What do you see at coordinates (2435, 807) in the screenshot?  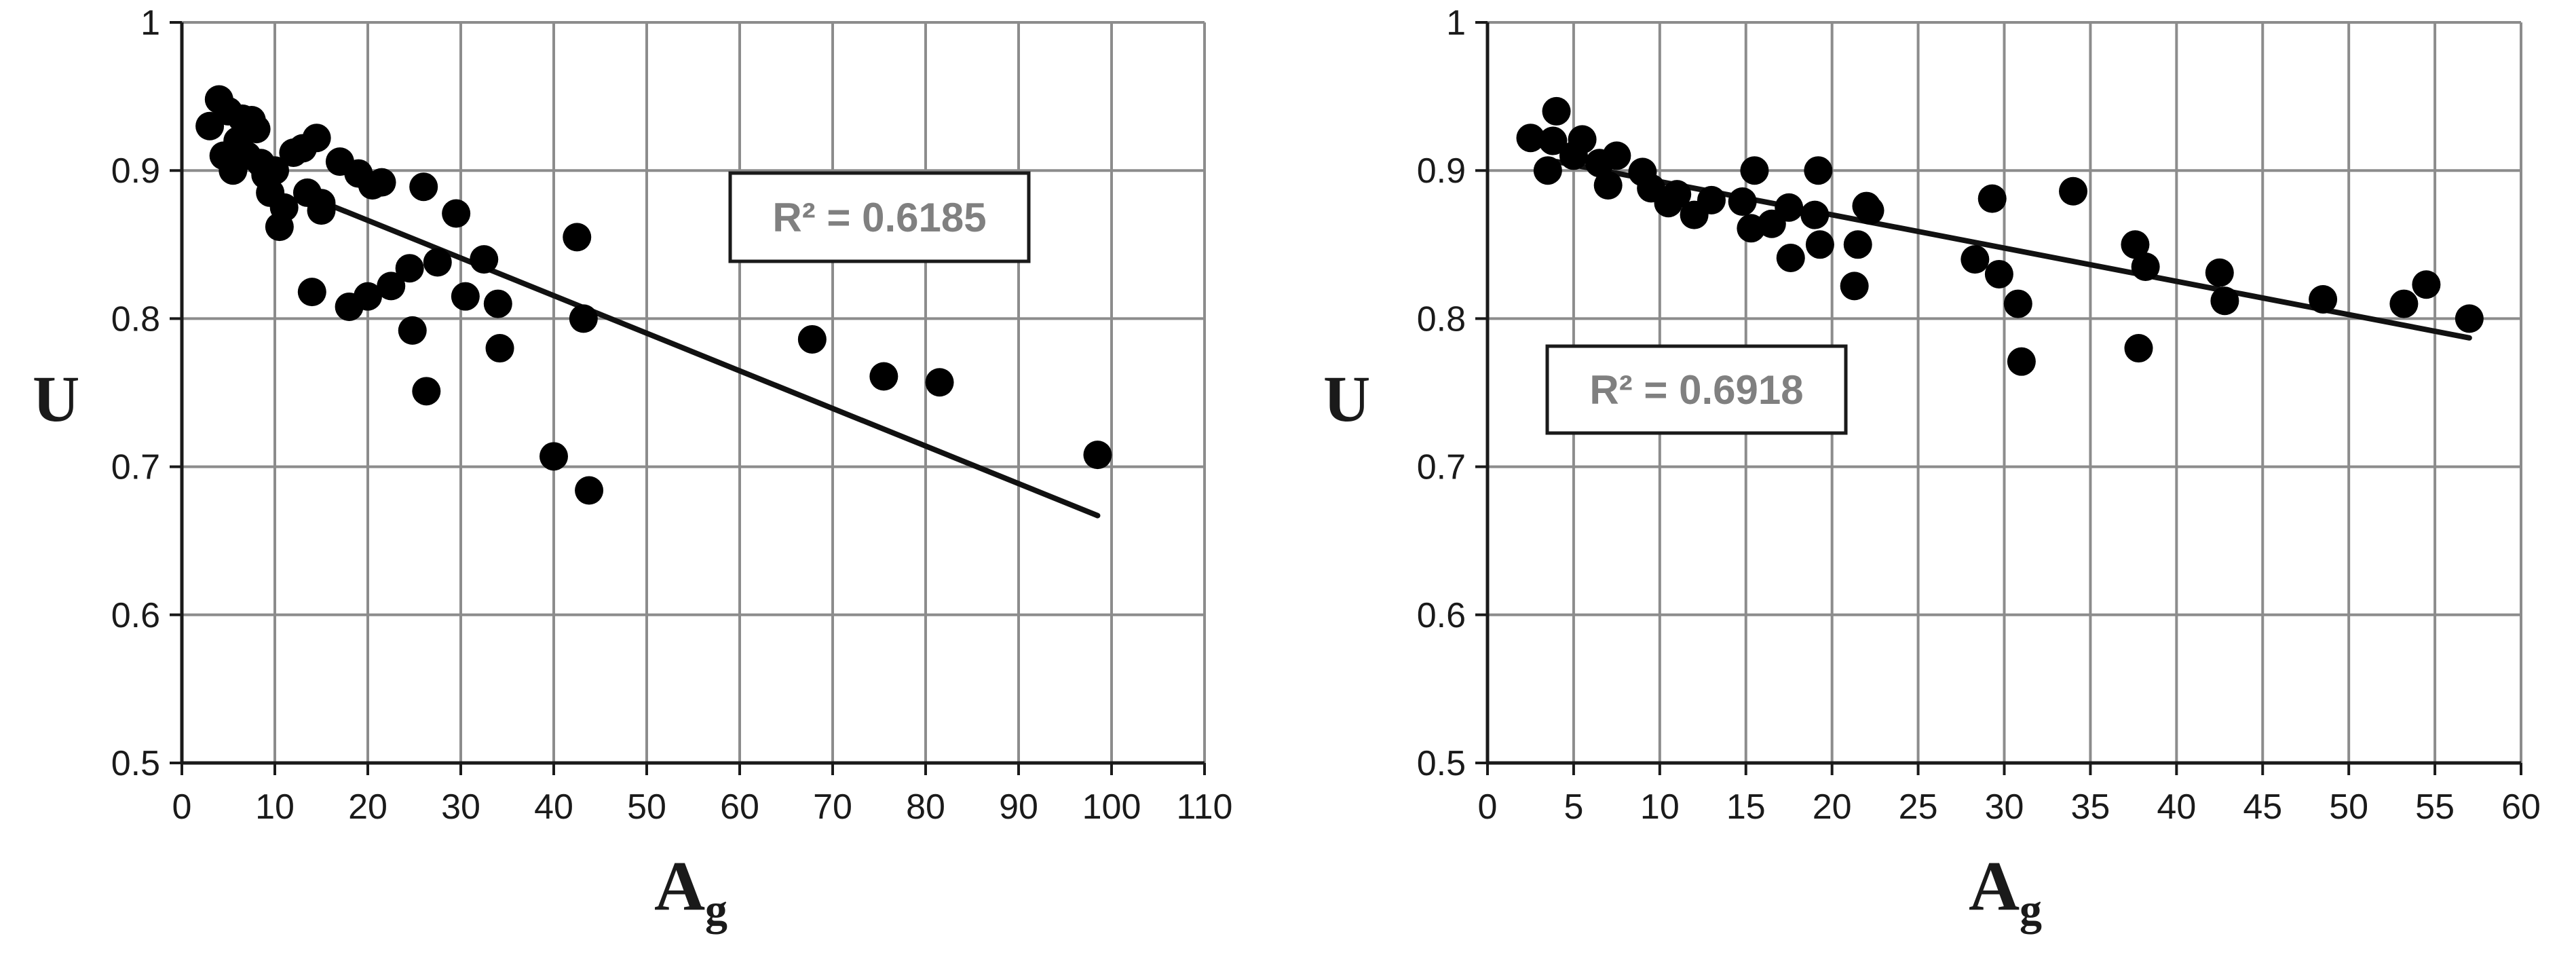 I see `x-tick-label: 55` at bounding box center [2435, 807].